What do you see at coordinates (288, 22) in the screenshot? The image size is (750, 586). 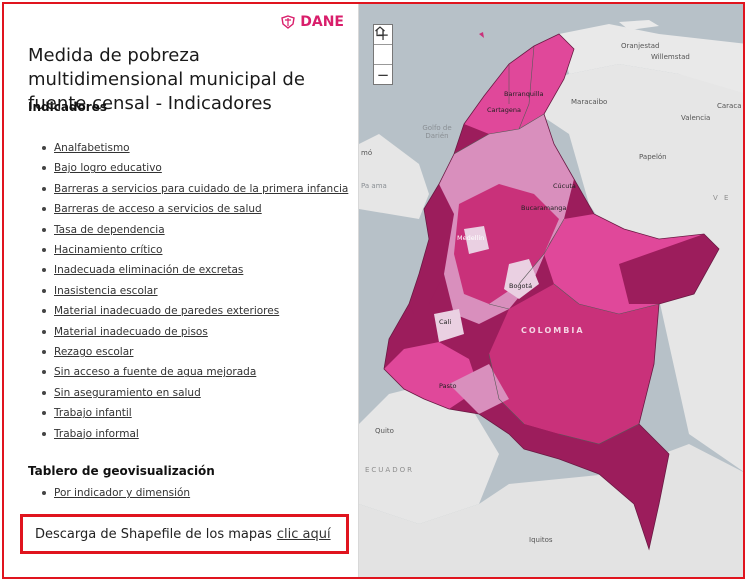 I see `dane-emblem-icon` at bounding box center [288, 22].